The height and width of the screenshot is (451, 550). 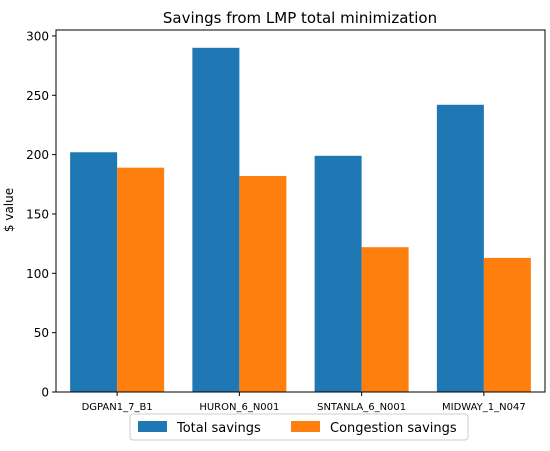 I want to click on legend-swatch-total-savings, so click(x=152, y=426).